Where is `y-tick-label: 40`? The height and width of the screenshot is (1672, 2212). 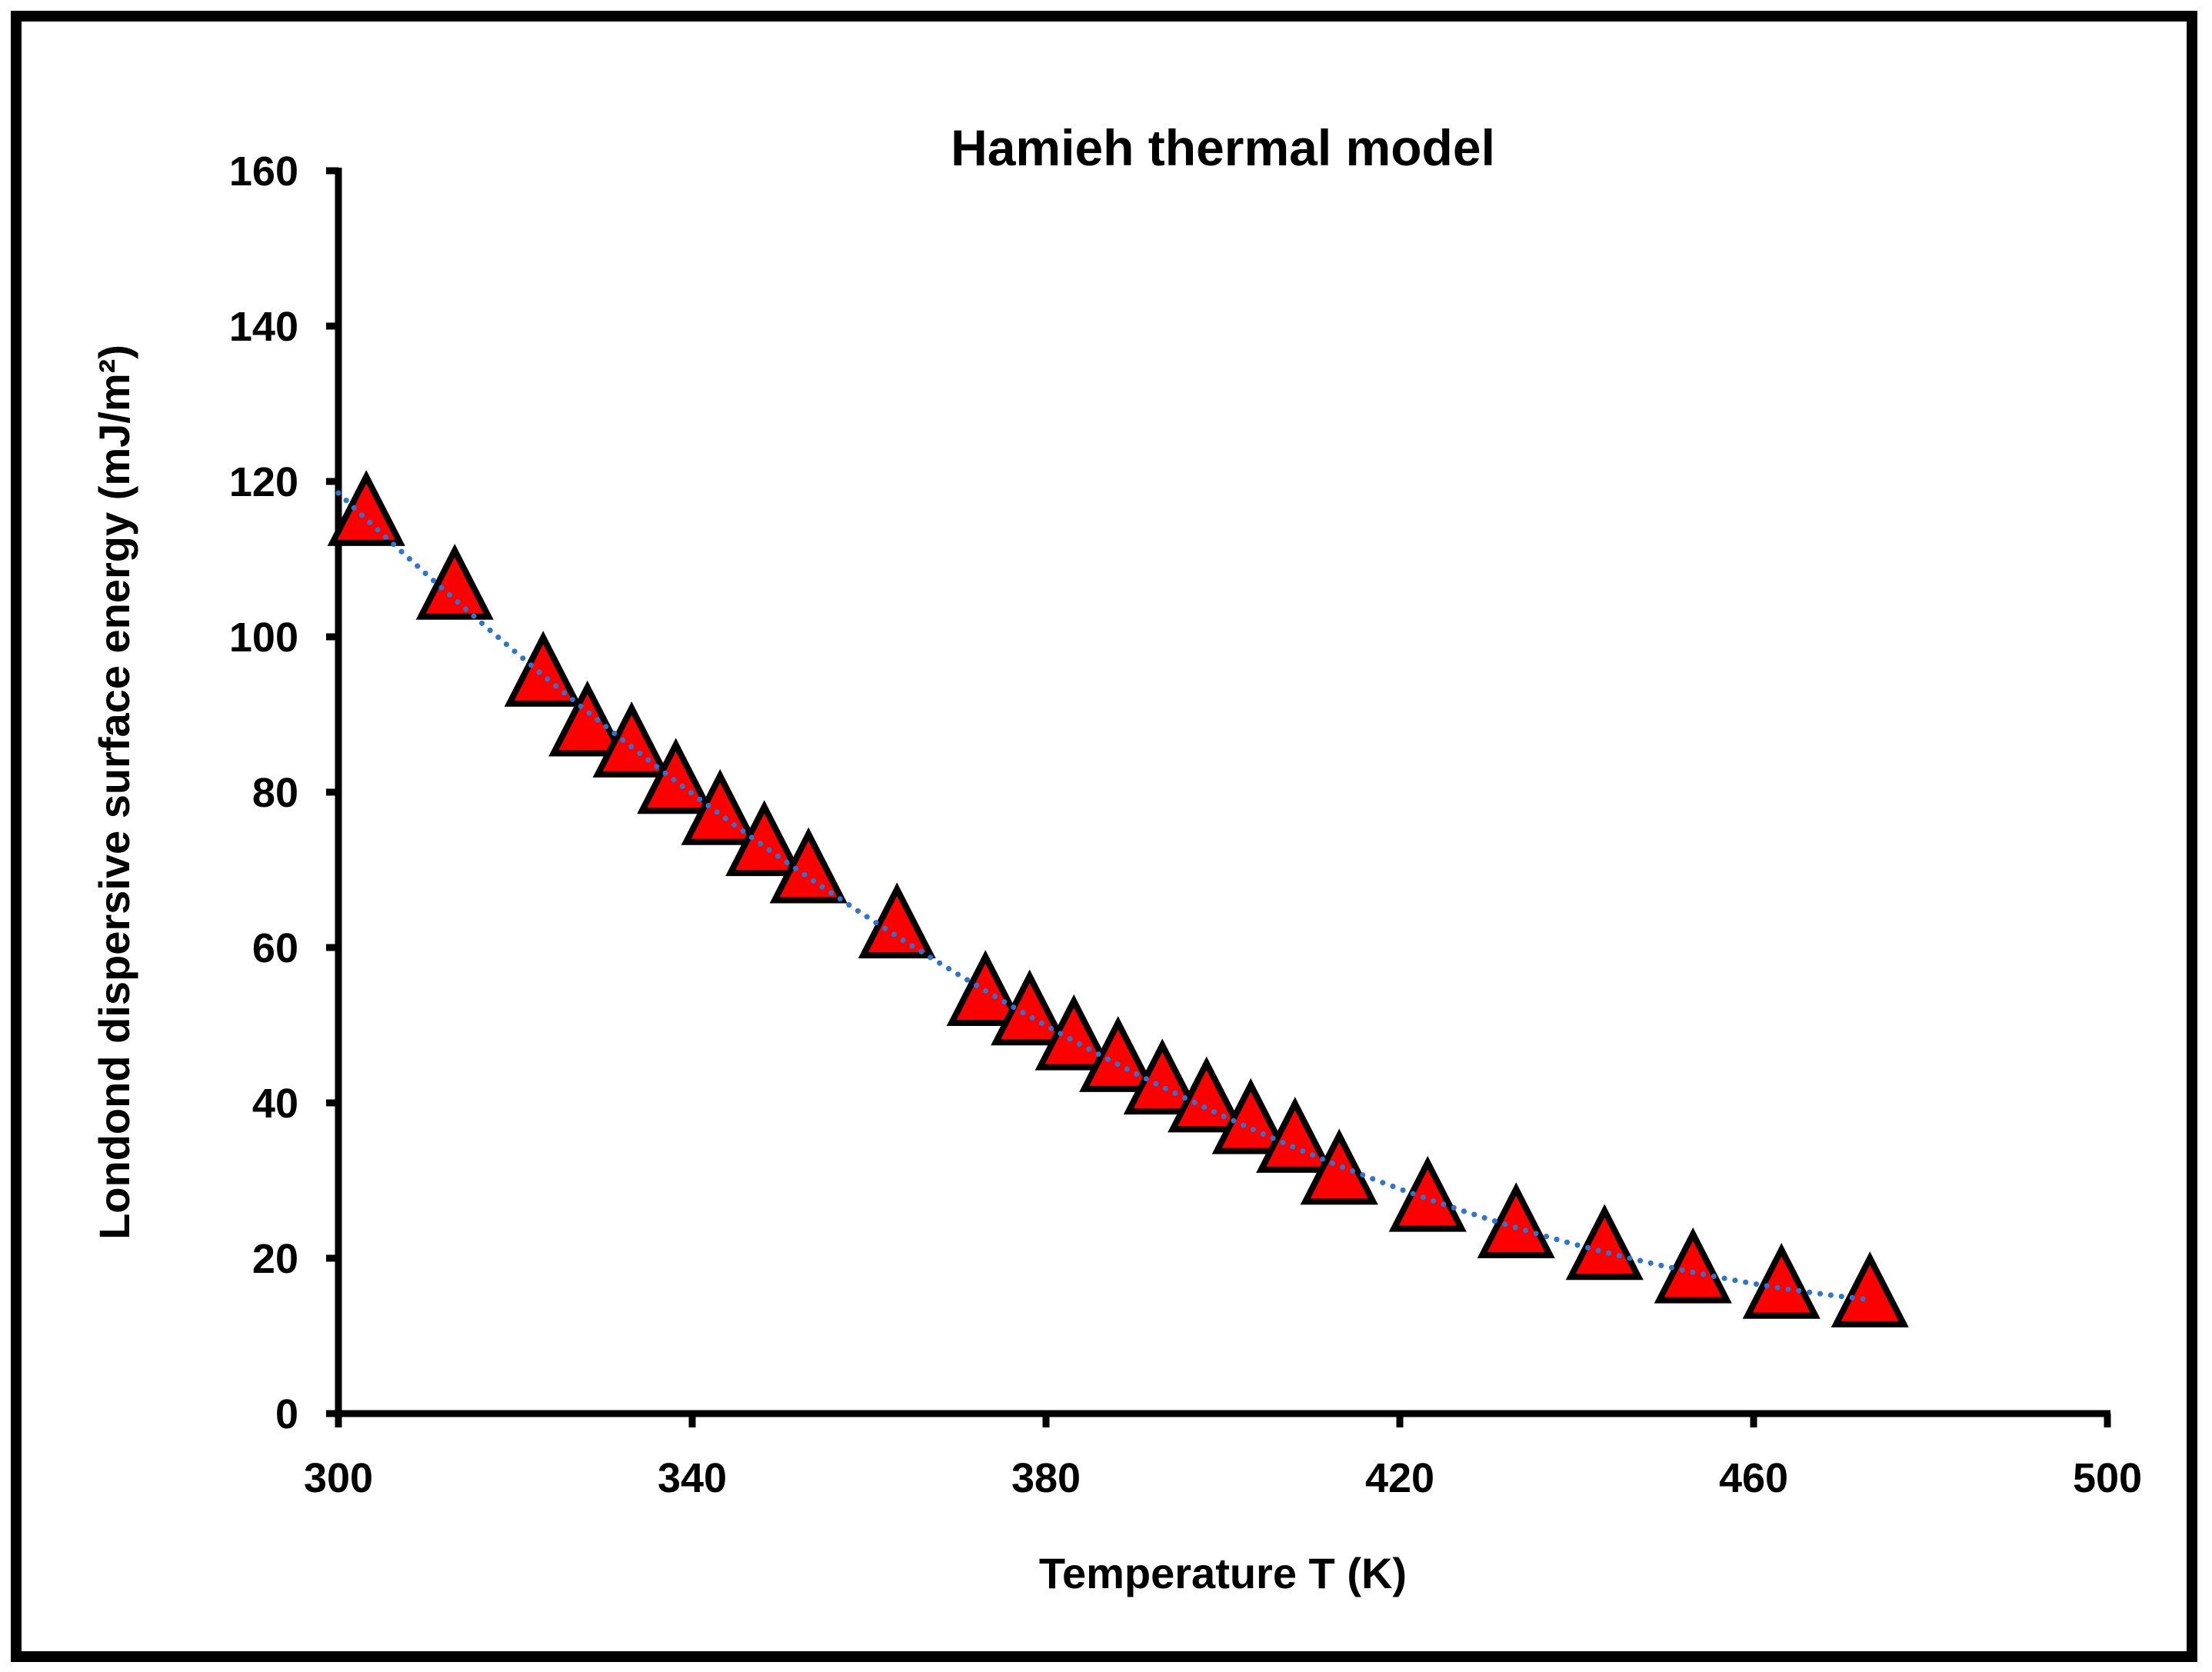 y-tick-label: 40 is located at coordinates (275, 1104).